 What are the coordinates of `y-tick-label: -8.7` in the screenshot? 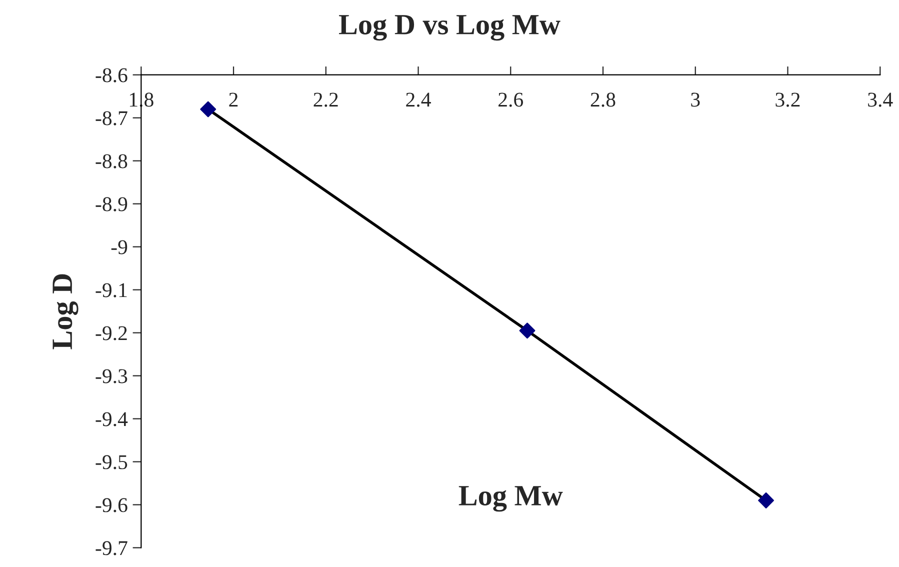 It's located at (112, 118).